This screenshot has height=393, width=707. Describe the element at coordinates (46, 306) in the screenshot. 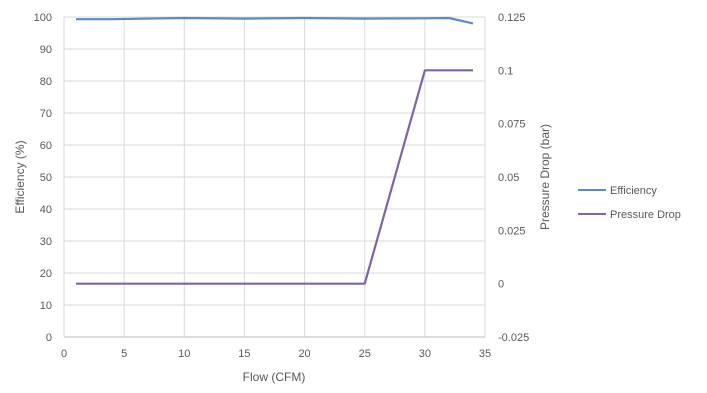

I see `left-tick-label: 10` at that location.